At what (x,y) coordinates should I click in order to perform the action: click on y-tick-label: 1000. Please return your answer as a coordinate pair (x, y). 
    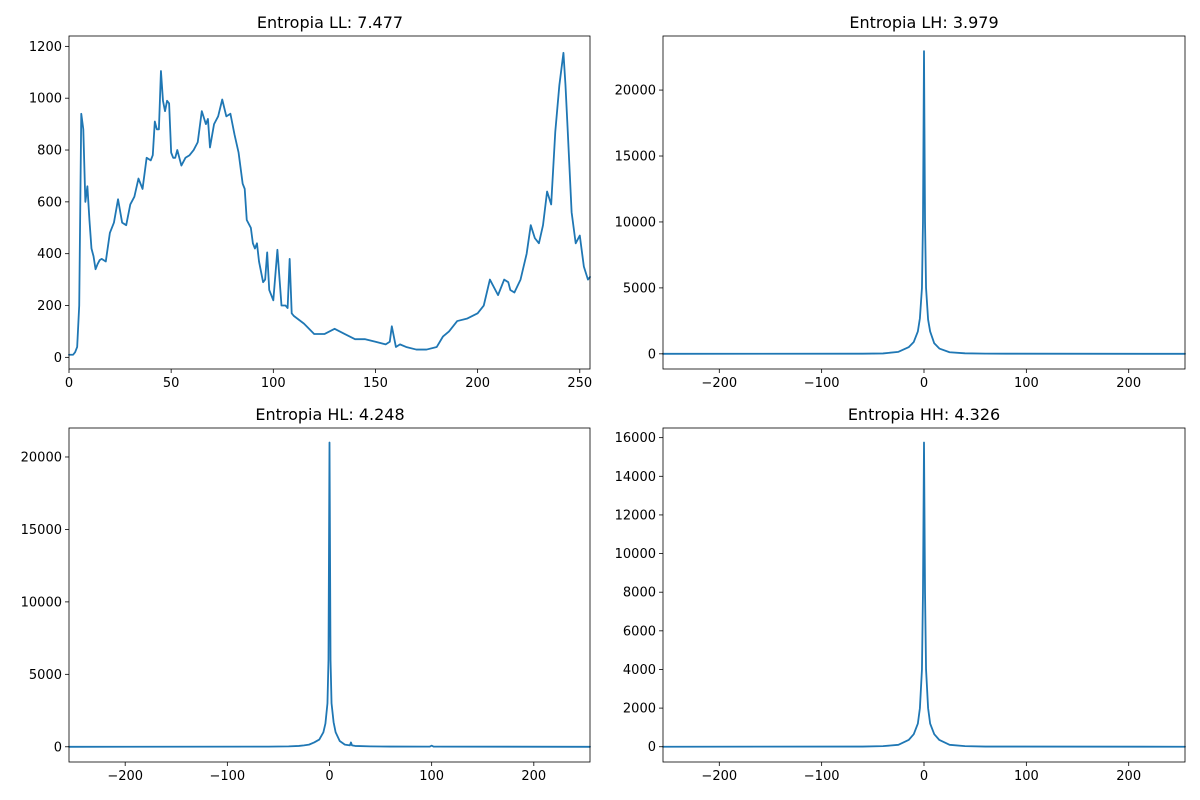
    Looking at the image, I should click on (45, 99).